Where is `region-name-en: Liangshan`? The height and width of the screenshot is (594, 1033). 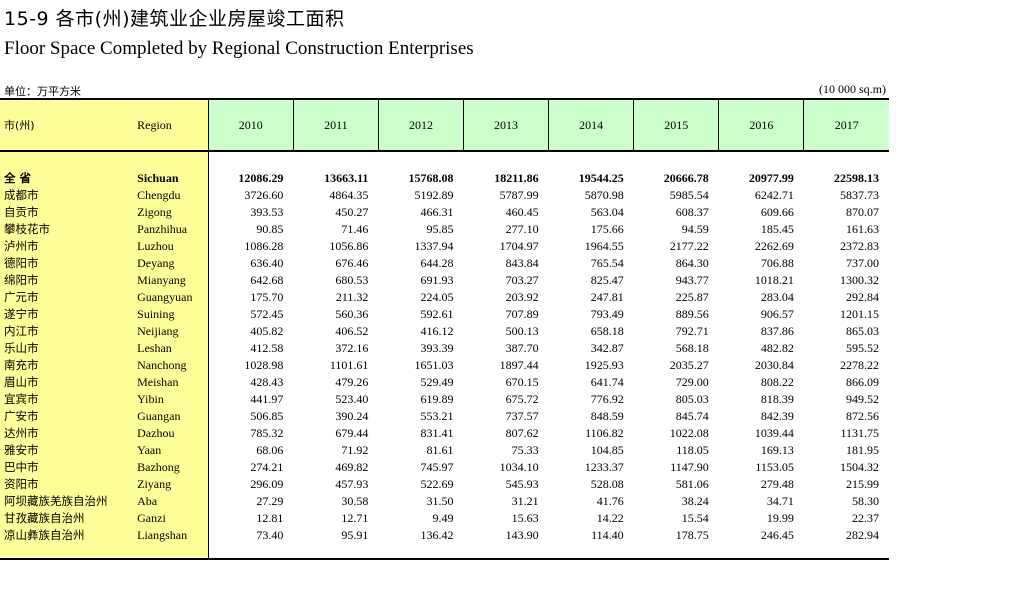
region-name-en: Liangshan is located at coordinates (169, 543).